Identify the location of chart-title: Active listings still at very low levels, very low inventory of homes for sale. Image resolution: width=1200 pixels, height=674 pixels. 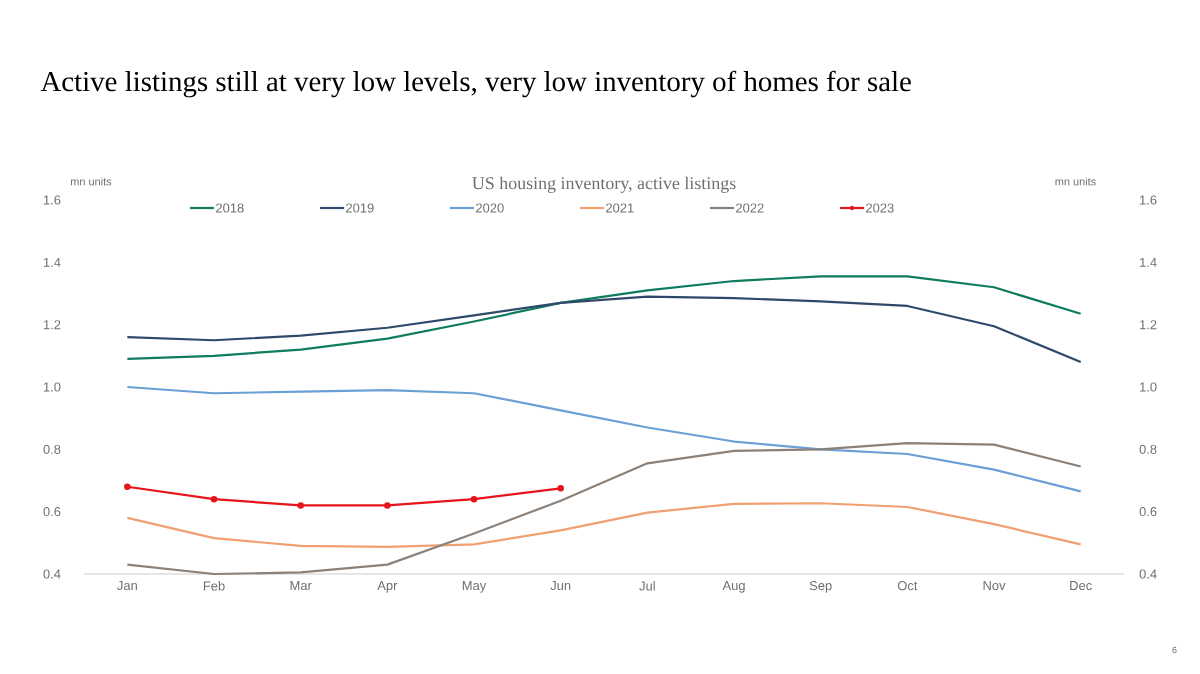
(475, 84).